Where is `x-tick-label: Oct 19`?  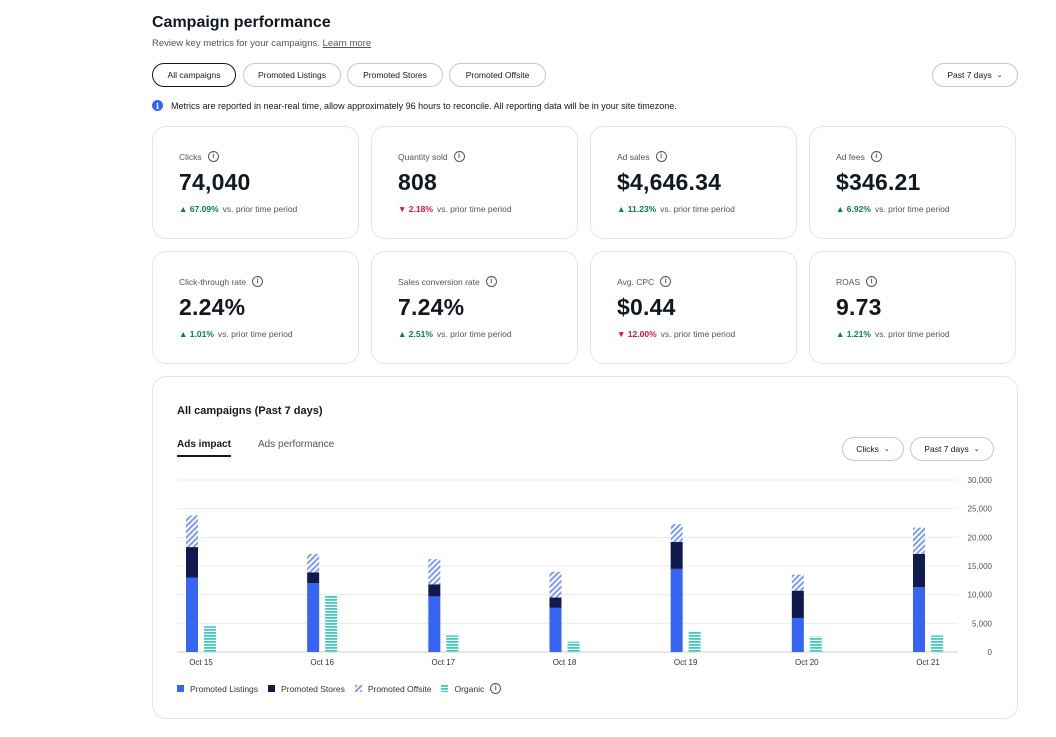
x-tick-label: Oct 19 is located at coordinates (686, 662).